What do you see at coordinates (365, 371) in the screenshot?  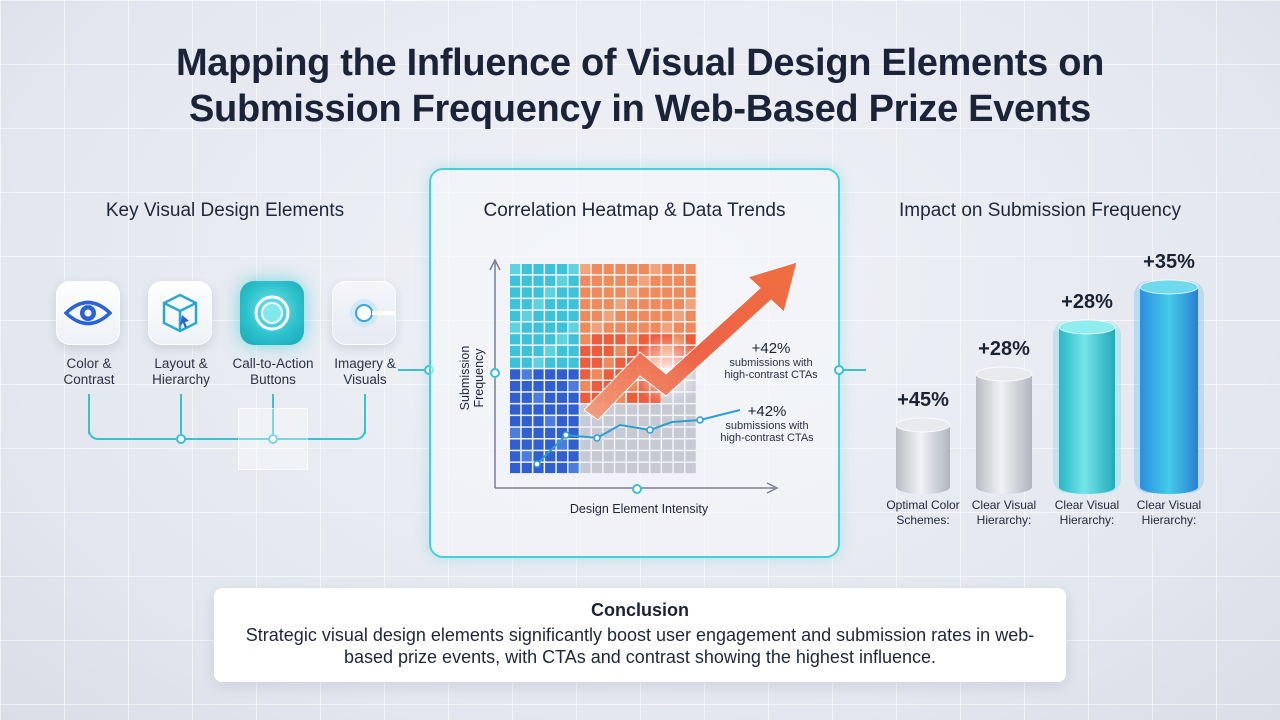 I see `label-imagery-visuals: Imagery & Visuals` at bounding box center [365, 371].